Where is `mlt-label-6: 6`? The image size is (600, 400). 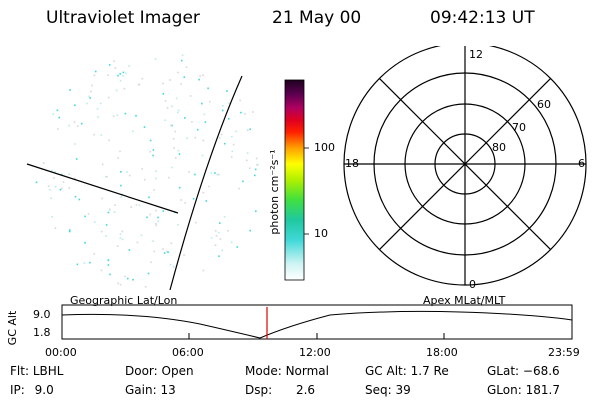 mlt-label-6: 6 is located at coordinates (581, 163).